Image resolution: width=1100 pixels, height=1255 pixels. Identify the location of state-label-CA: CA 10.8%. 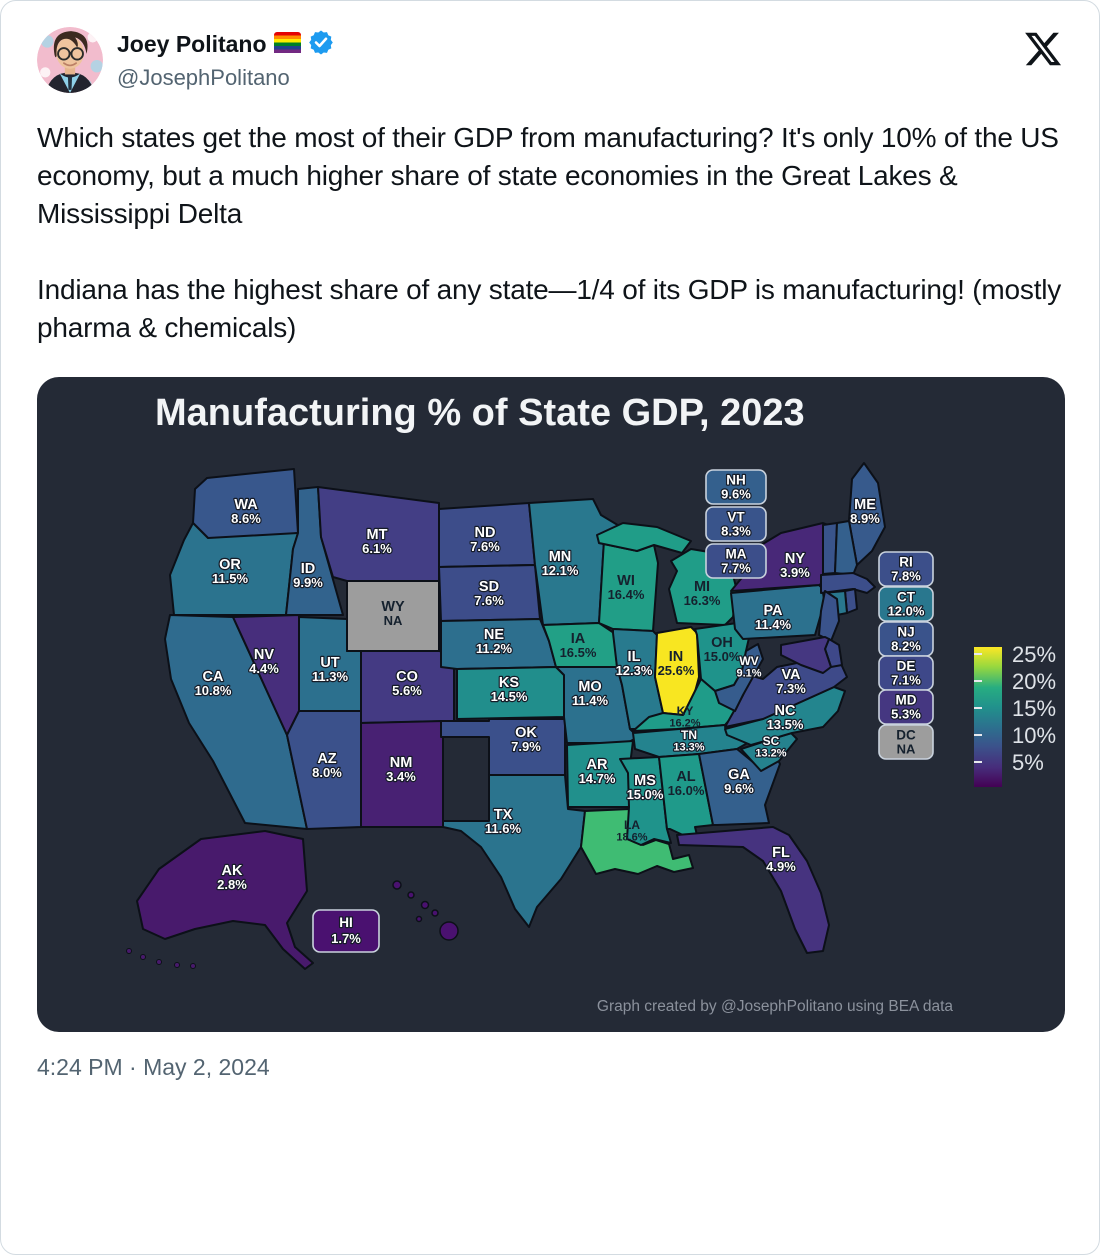
(213, 683).